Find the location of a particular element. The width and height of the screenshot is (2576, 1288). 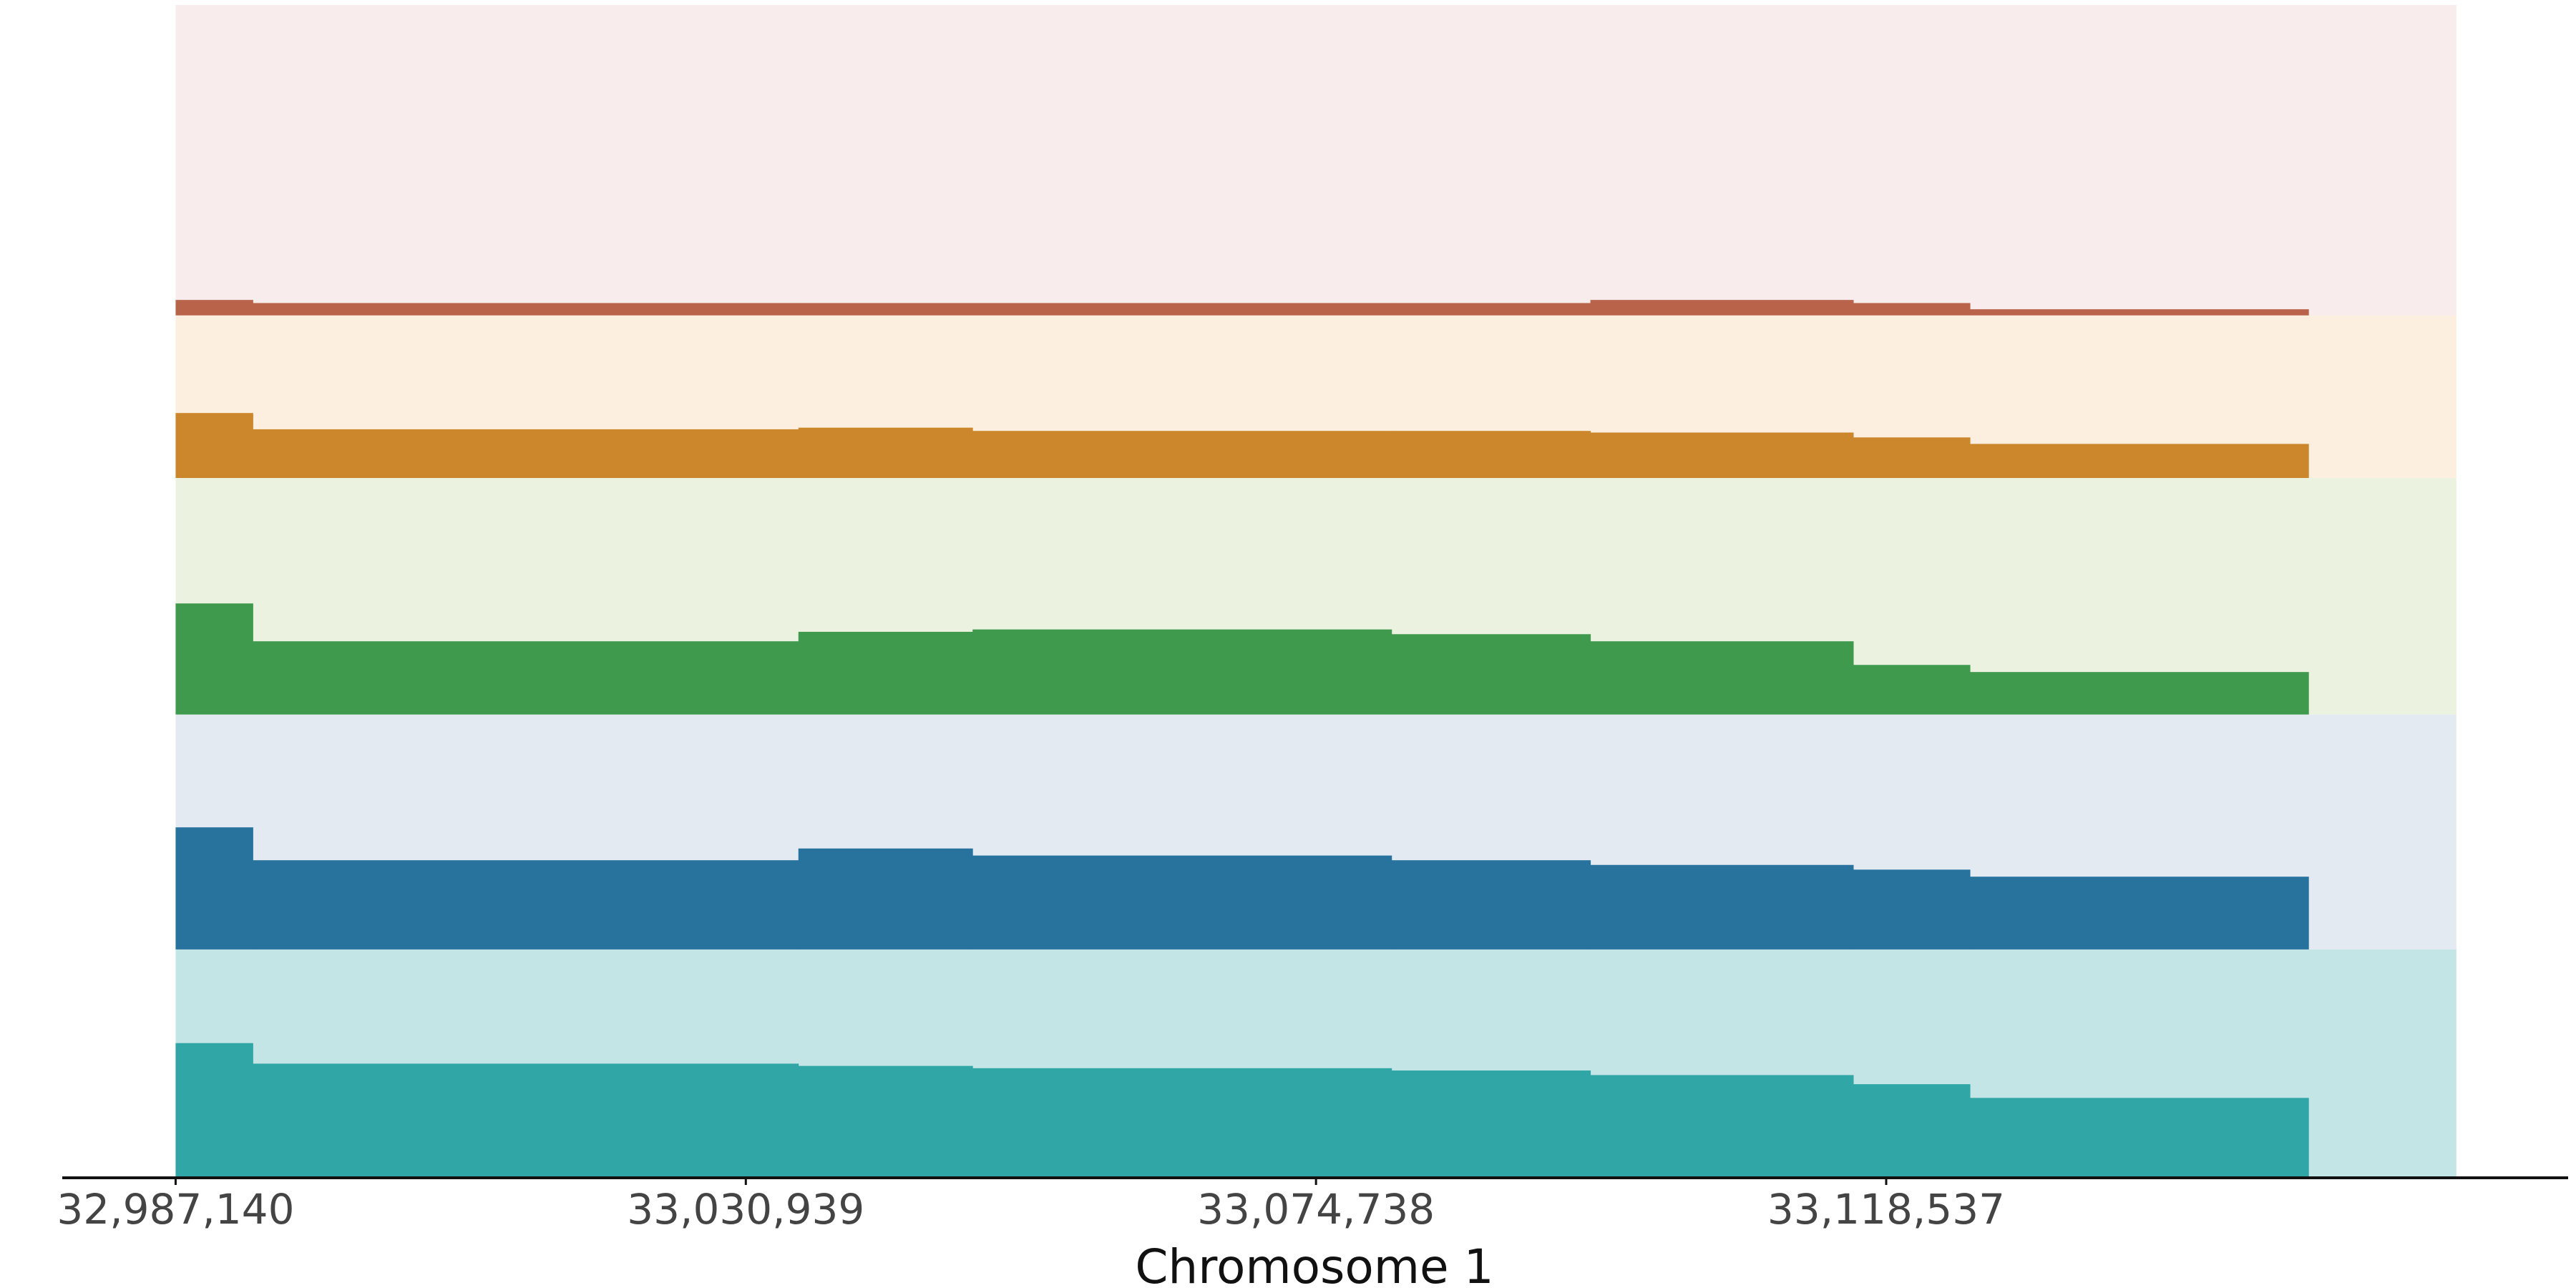

x-tick-label: 33,118,537 is located at coordinates (1886, 1209).